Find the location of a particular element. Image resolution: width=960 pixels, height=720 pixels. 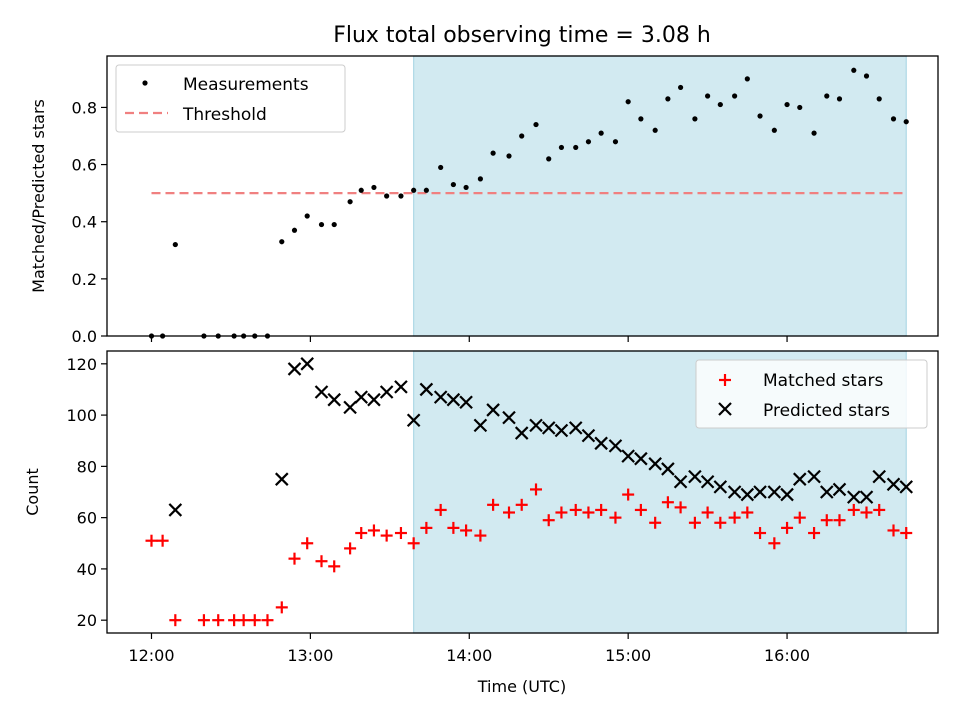

x-axis-label: Time (UTC) is located at coordinates (521, 686).